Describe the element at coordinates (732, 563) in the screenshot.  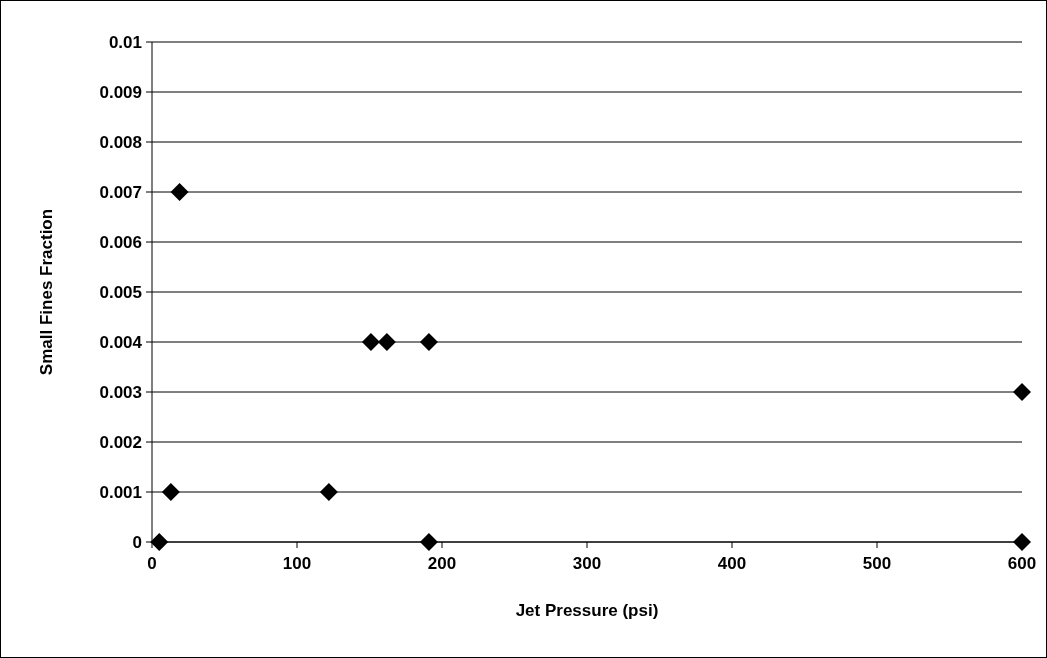
I see `x-tick-label: 400` at that location.